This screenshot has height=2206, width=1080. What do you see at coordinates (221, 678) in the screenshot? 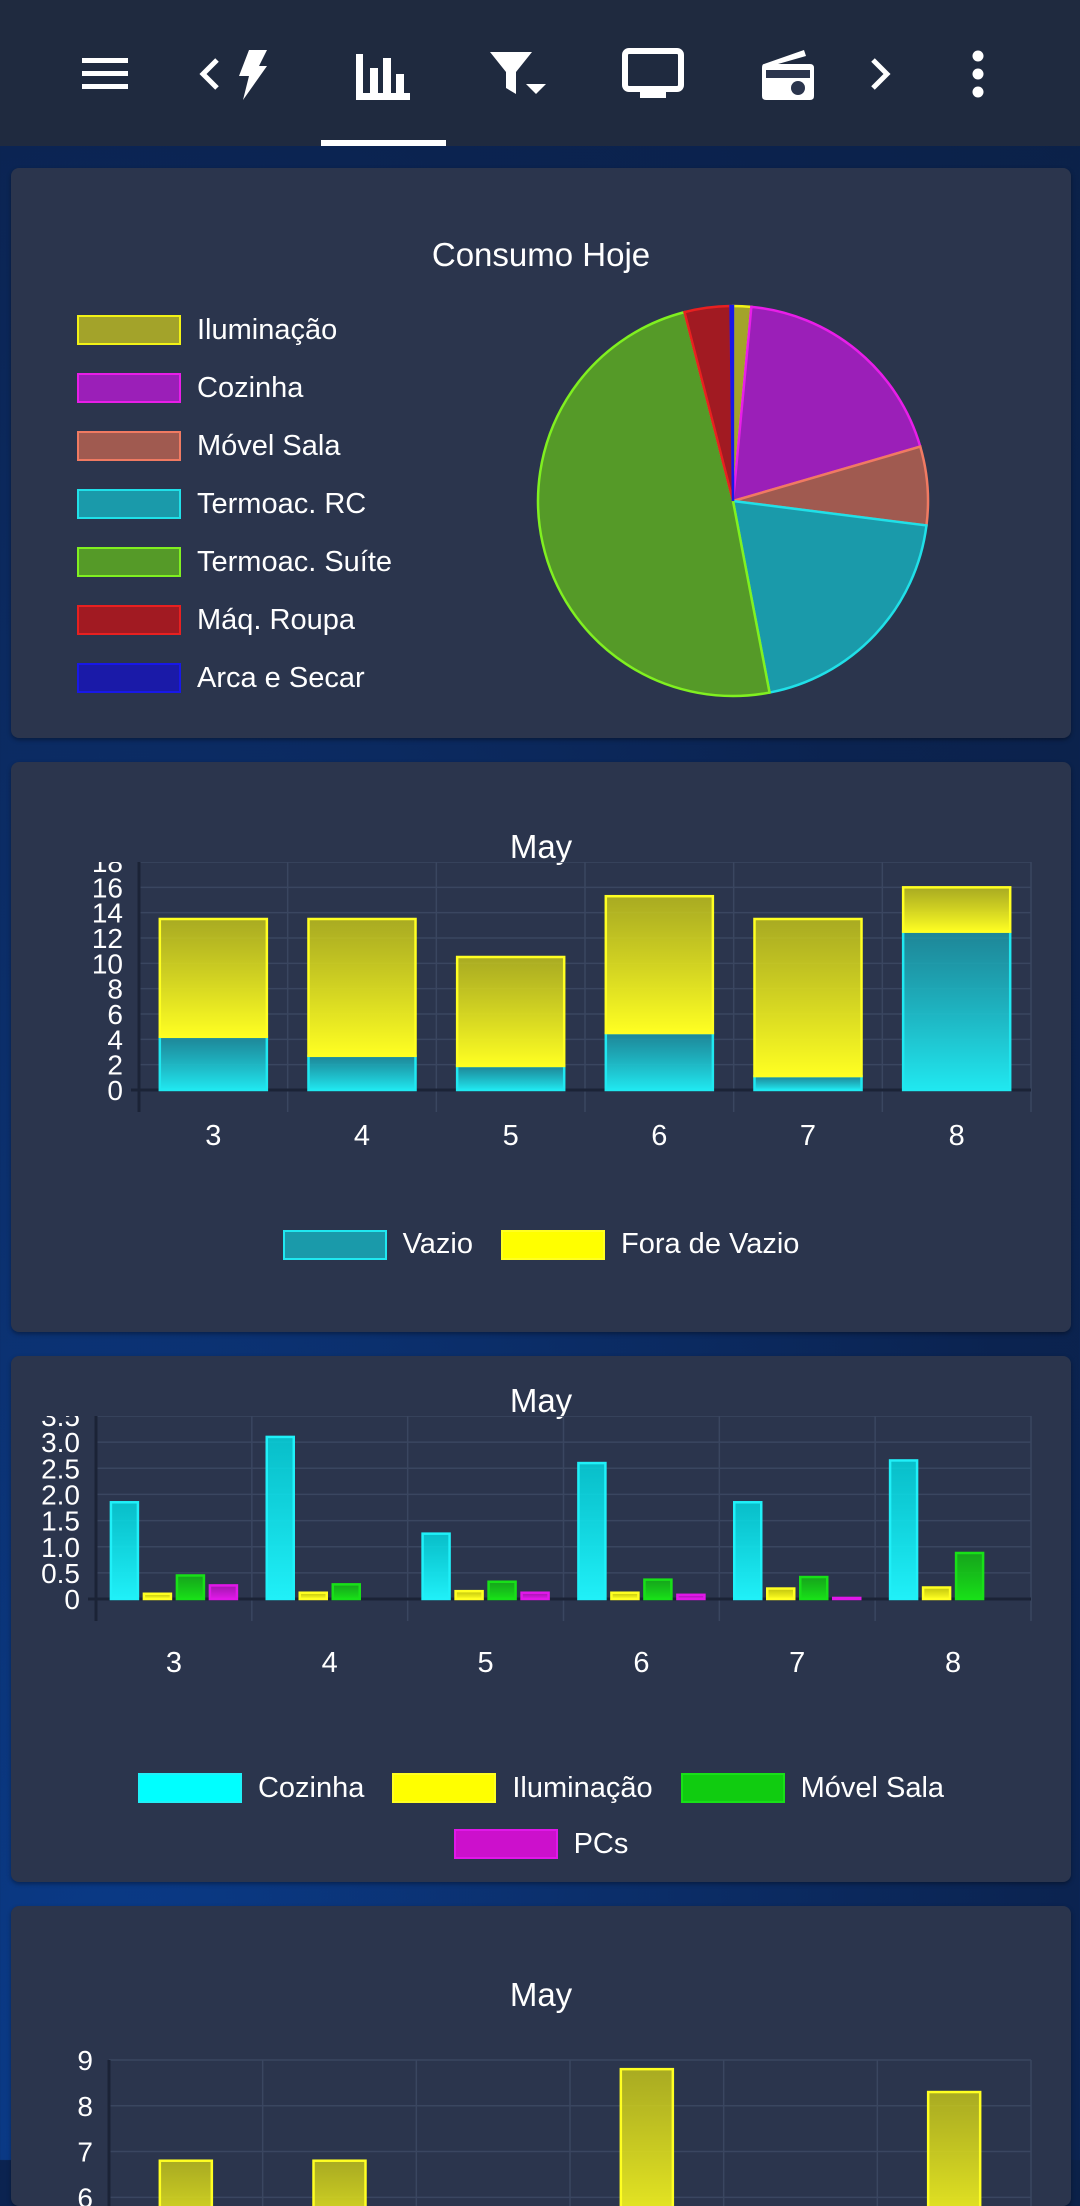
I see `legend-item-arca-e-secar: Arca e Secar` at bounding box center [221, 678].